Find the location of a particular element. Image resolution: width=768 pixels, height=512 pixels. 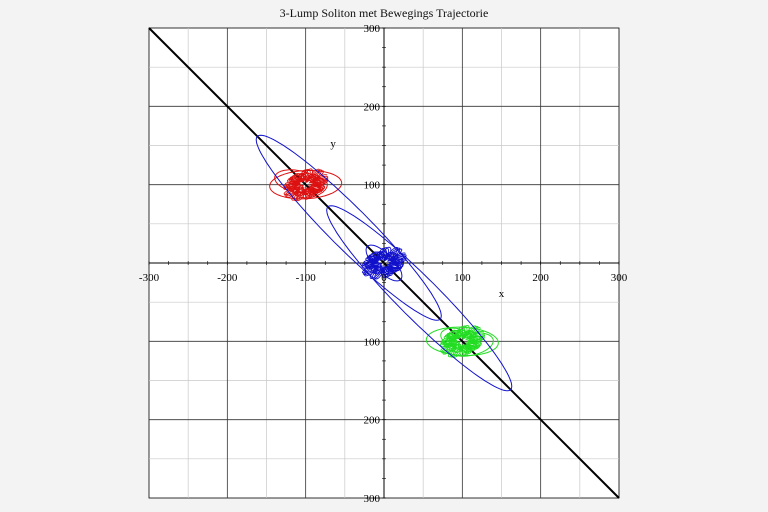

green-series-loop is located at coordinates (462, 341).